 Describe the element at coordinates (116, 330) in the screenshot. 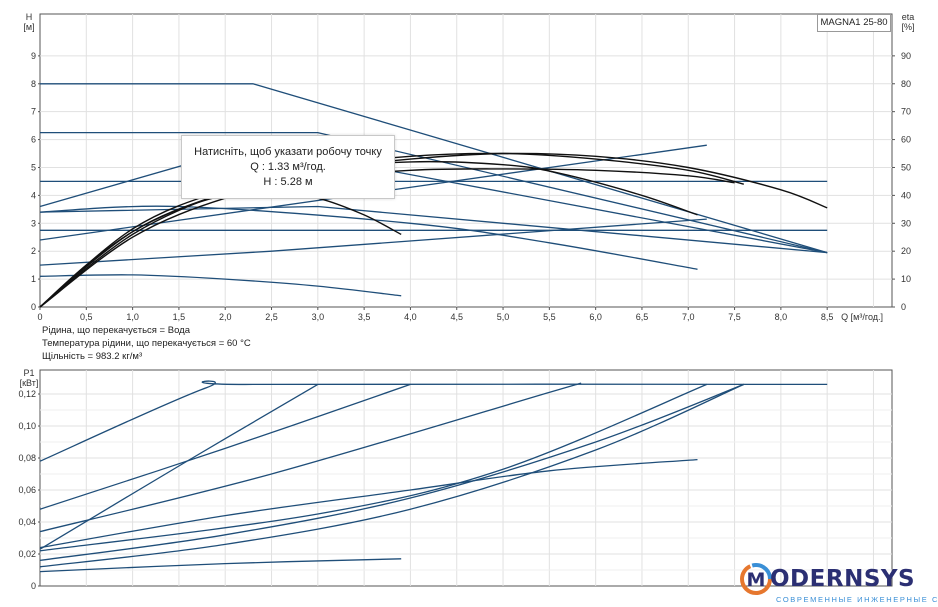

I see `liquid-info: Рідина, що перекачується = Вода` at that location.